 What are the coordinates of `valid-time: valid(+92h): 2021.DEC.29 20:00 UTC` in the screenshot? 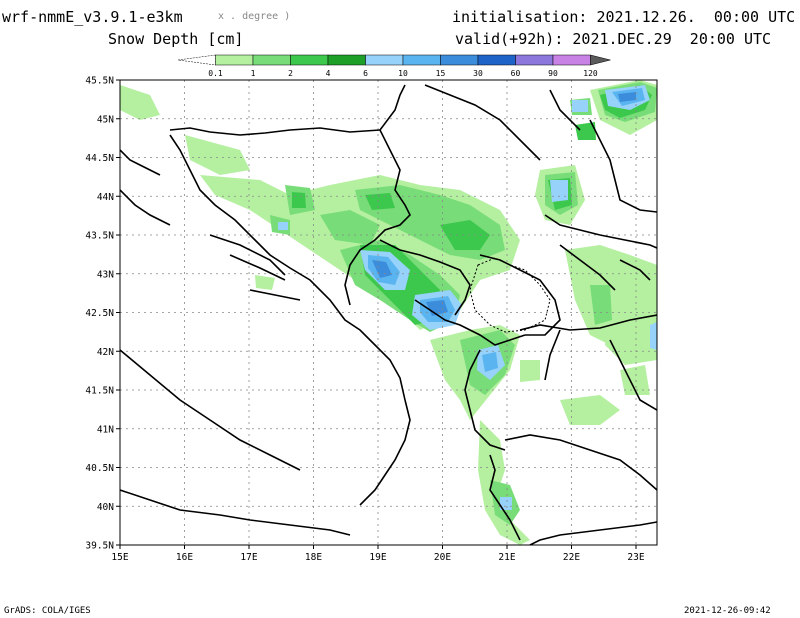 It's located at (613, 39).